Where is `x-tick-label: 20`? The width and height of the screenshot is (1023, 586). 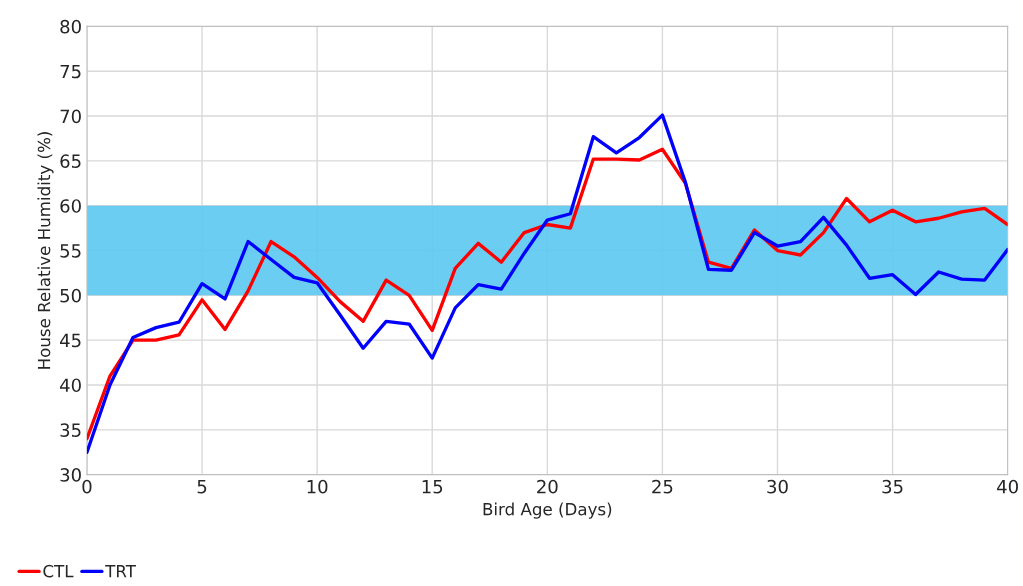
x-tick-label: 20 is located at coordinates (547, 486).